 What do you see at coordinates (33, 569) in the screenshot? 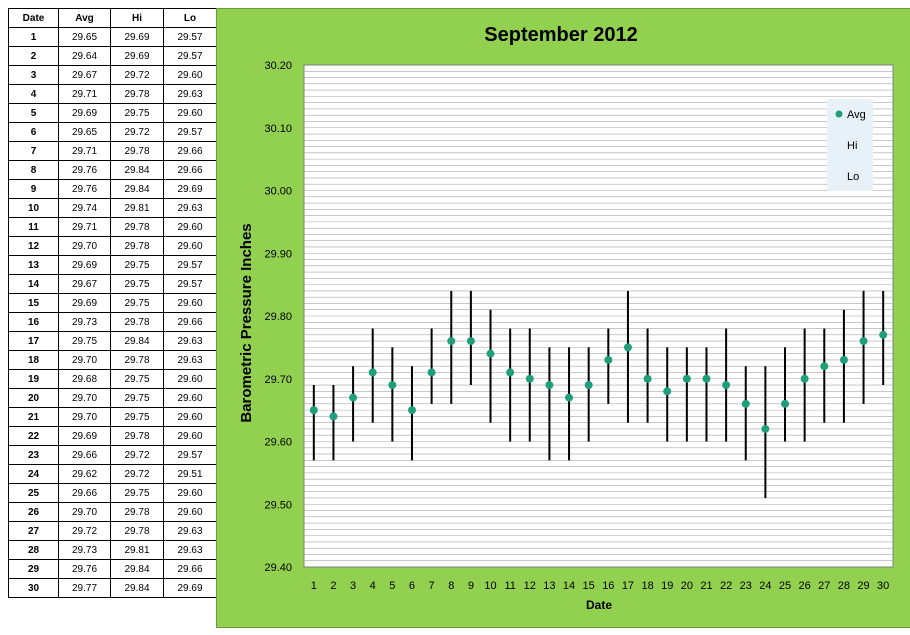
I see `cell-date: 29` at bounding box center [33, 569].